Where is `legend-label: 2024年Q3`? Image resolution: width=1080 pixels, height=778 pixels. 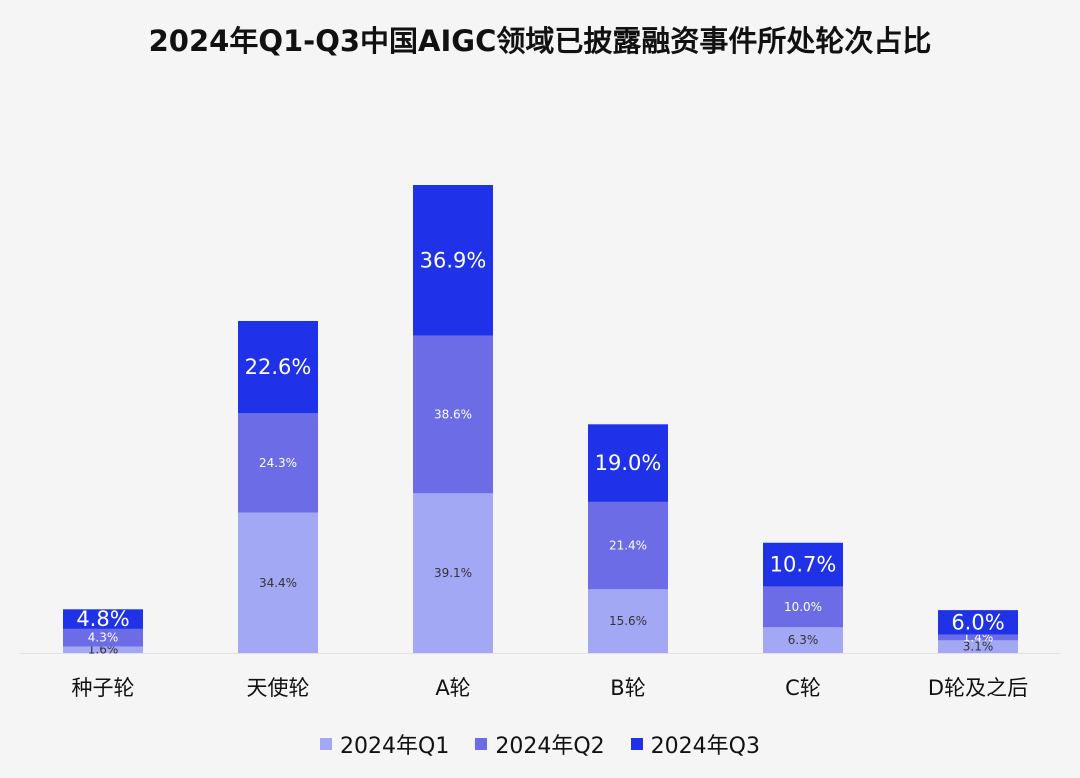
legend-label: 2024年Q3 is located at coordinates (705, 746).